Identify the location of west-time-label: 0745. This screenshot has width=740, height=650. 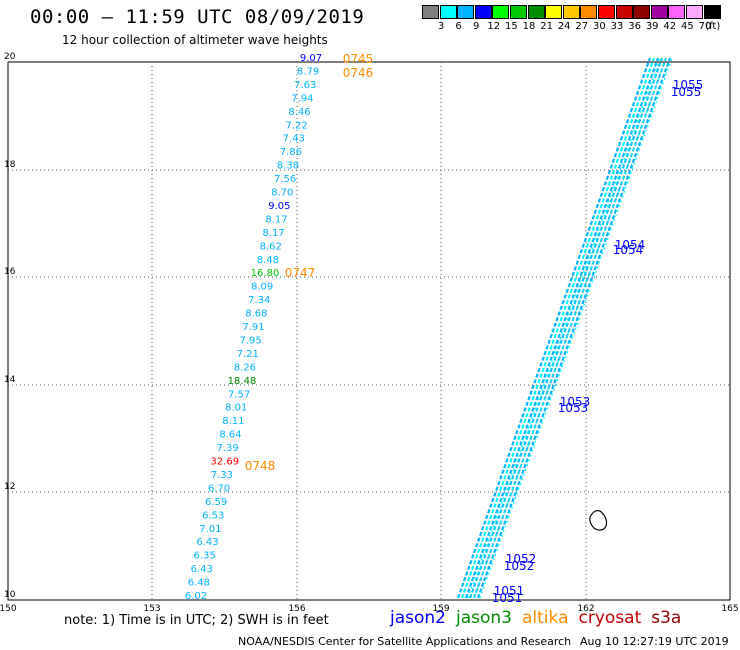
(358, 59).